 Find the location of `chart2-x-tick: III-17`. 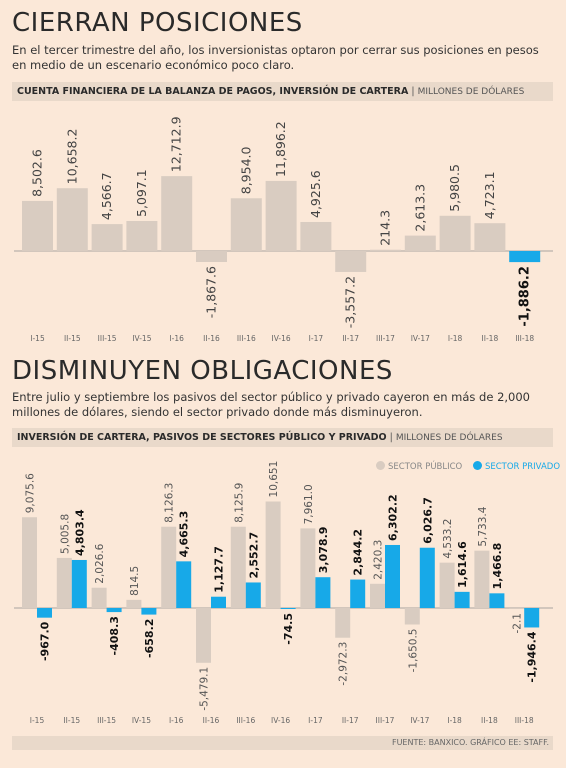

chart2-x-tick: III-17 is located at coordinates (385, 720).